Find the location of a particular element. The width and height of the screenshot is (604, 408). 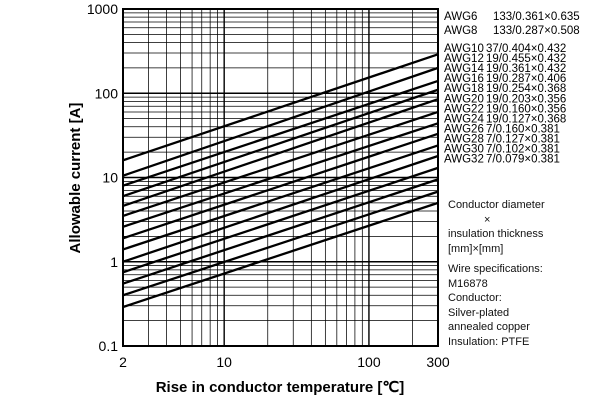

x-tick-labels: 2 10 100 300 is located at coordinates (284, 362).